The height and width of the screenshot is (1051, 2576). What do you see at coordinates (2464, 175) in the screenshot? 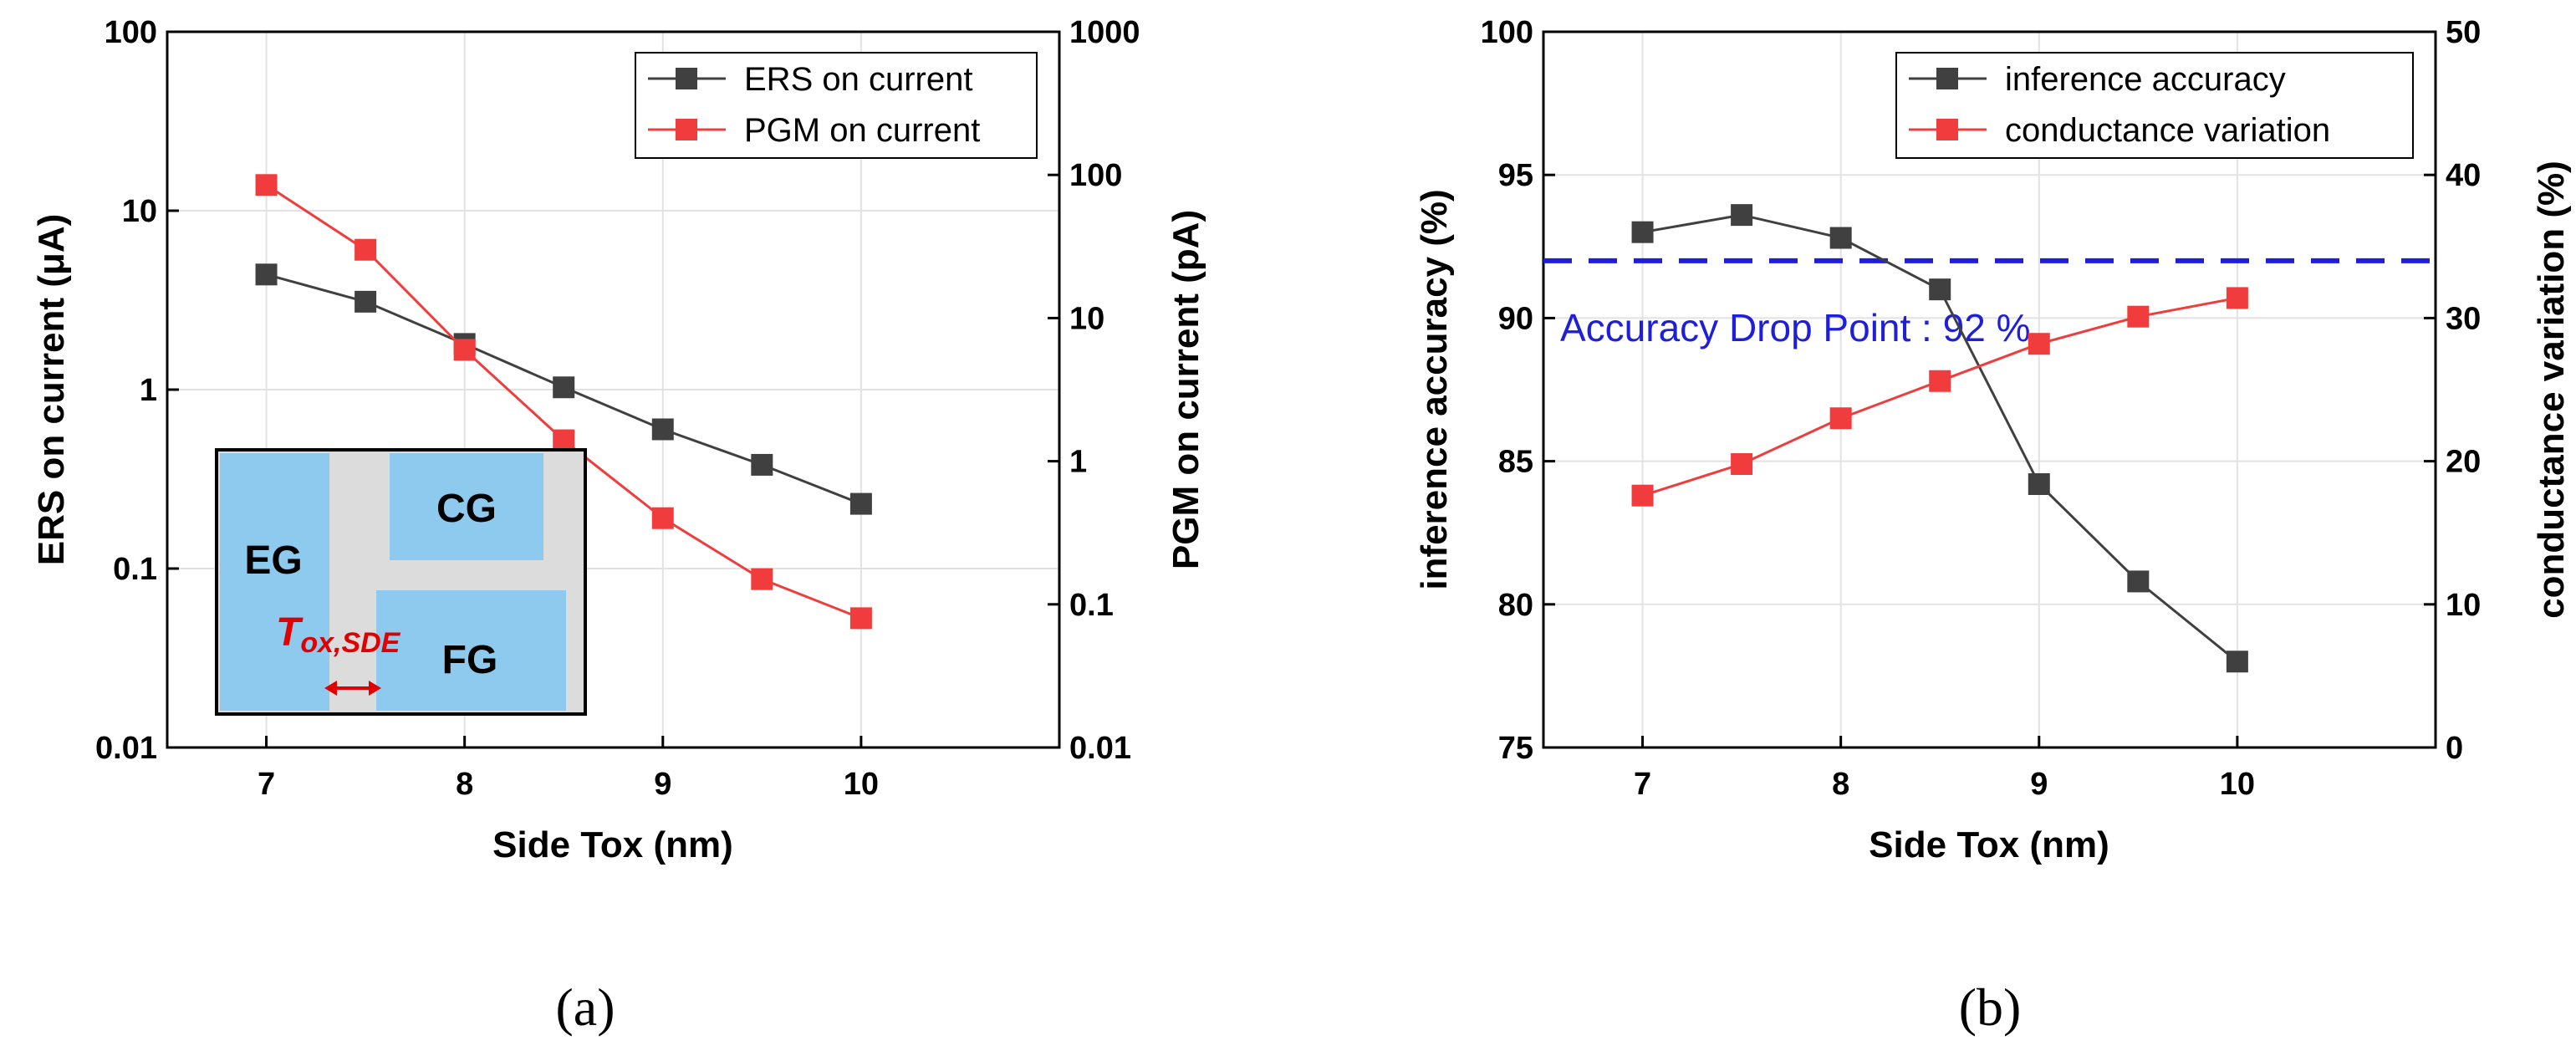
I see `panel-b-right-y-tick-label: 40` at bounding box center [2464, 175].